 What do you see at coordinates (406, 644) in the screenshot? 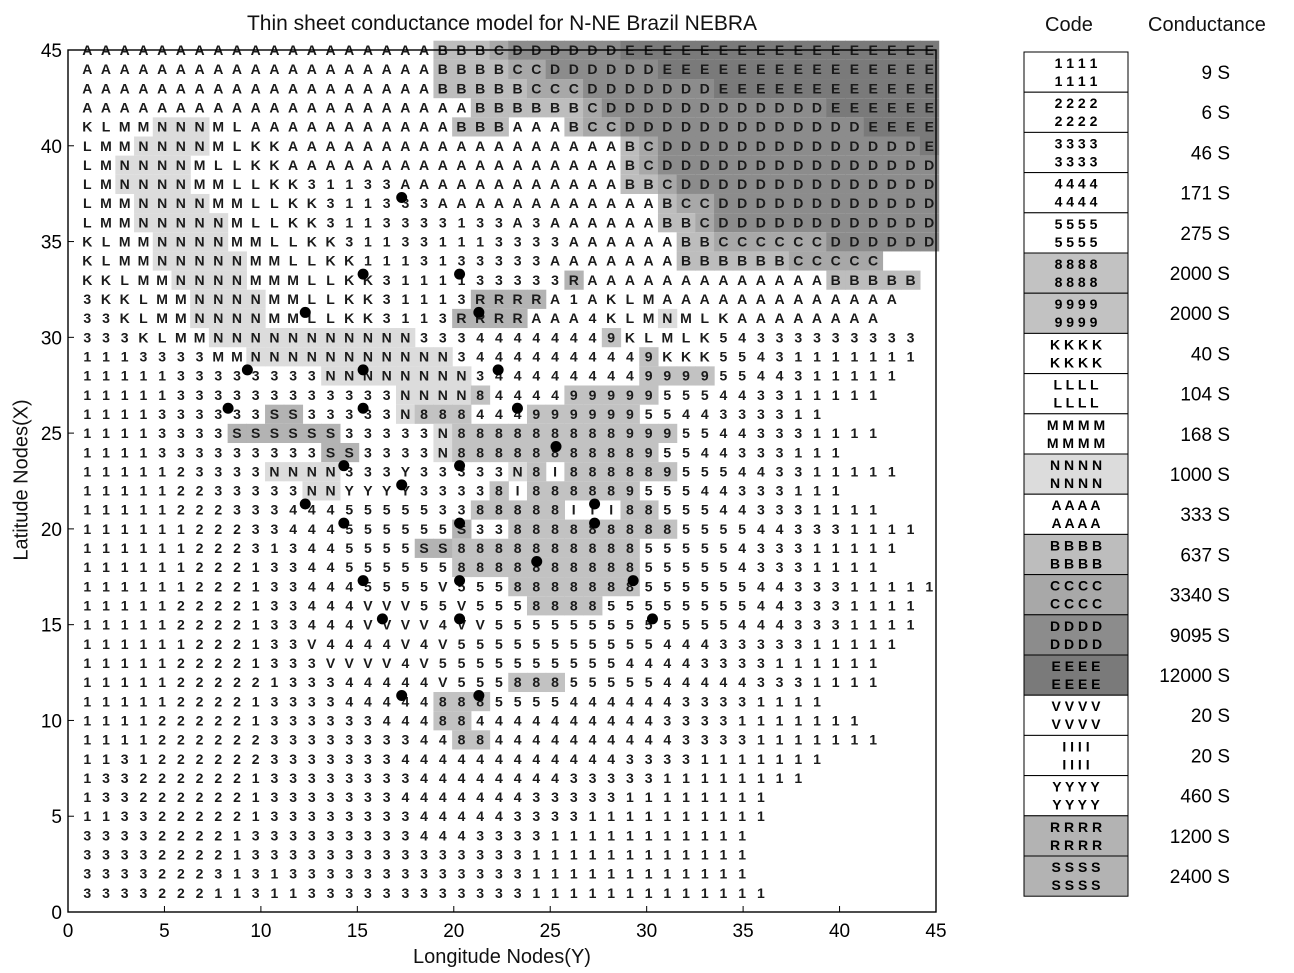
I see `grid-code-V: V` at bounding box center [406, 644].